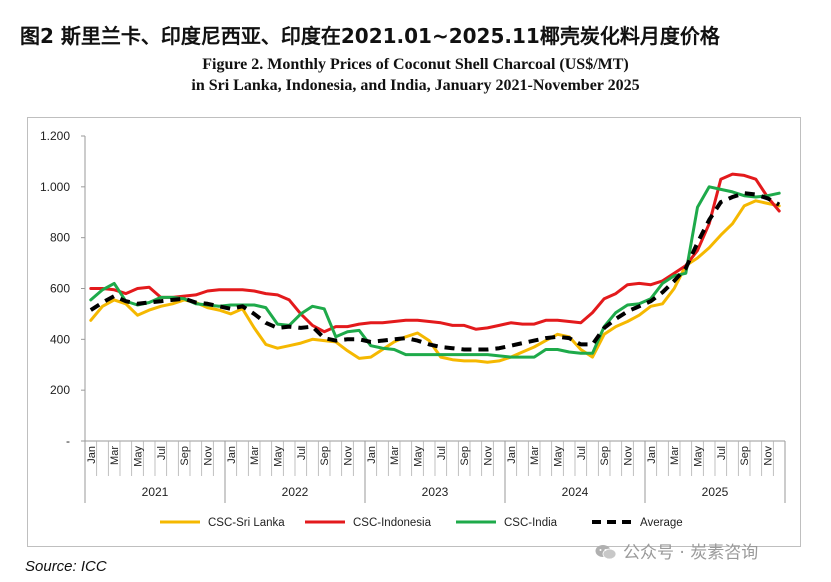 This screenshot has height=582, width=831. What do you see at coordinates (55, 187) in the screenshot?
I see `y-tick-label: 1.000` at bounding box center [55, 187].